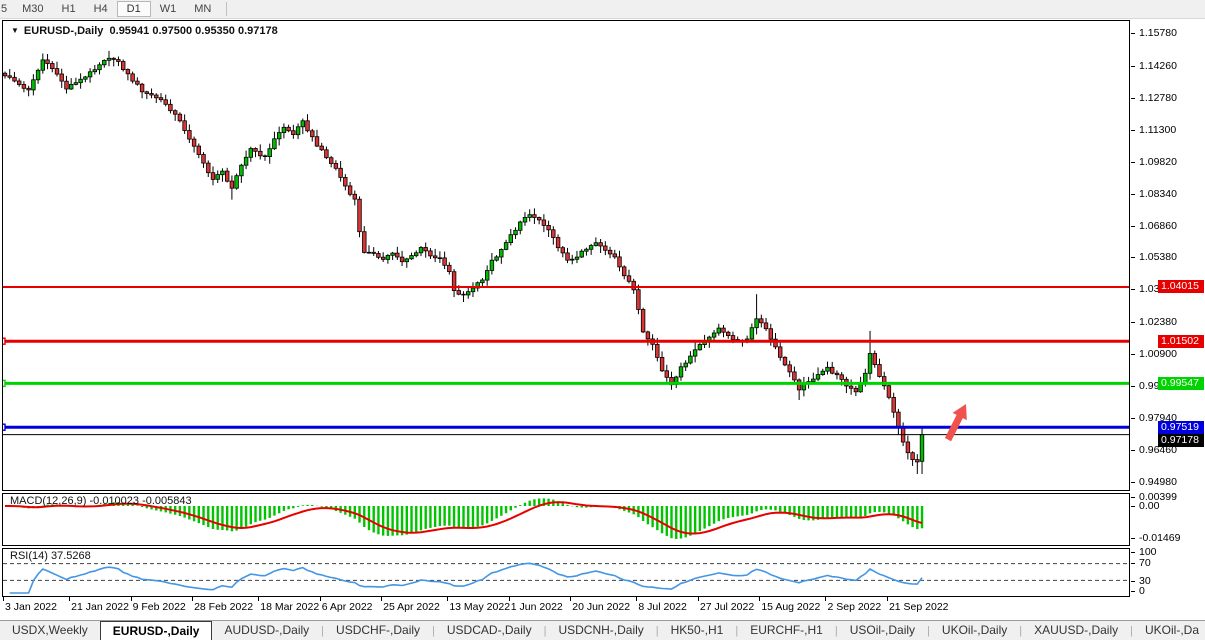 The image size is (1205, 640). Describe the element at coordinates (1172, 630) in the screenshot. I see `chart-tab-ukoil-da: UKOil-,Da` at that location.